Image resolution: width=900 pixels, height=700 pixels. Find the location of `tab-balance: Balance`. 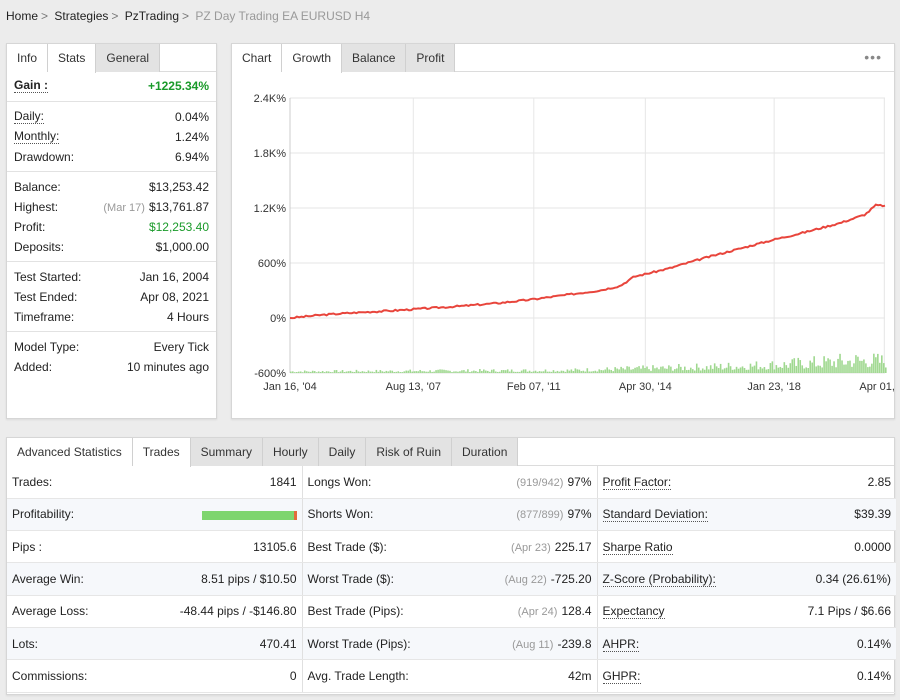

tab-balance: Balance is located at coordinates (374, 58).